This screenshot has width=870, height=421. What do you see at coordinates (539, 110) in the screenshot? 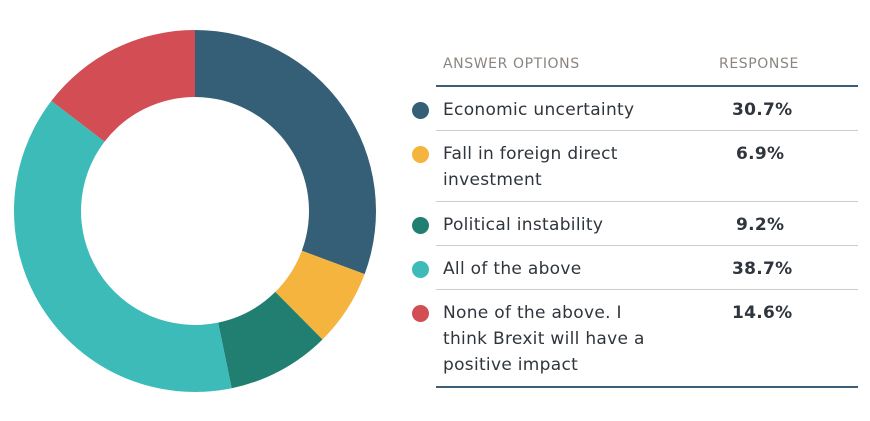
I see `row-label: Economic uncertainty` at bounding box center [539, 110].